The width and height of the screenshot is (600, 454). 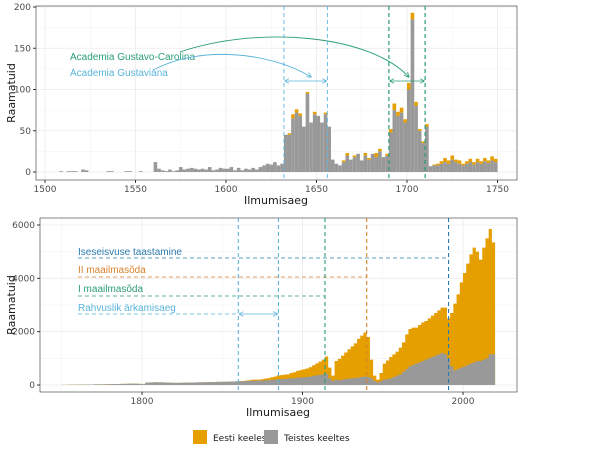 What do you see at coordinates (302, 402) in the screenshot?
I see `x-tick-label: 1900` at bounding box center [302, 402].